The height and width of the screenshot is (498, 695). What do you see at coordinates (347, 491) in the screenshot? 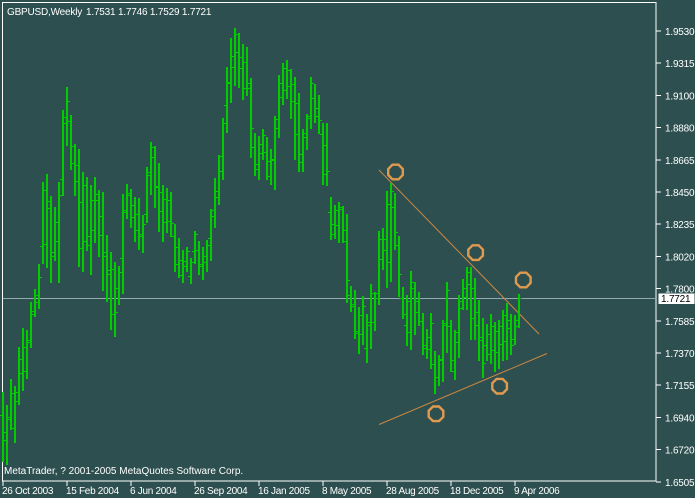
I see `svg-text: 8 May 2005` at bounding box center [347, 491].